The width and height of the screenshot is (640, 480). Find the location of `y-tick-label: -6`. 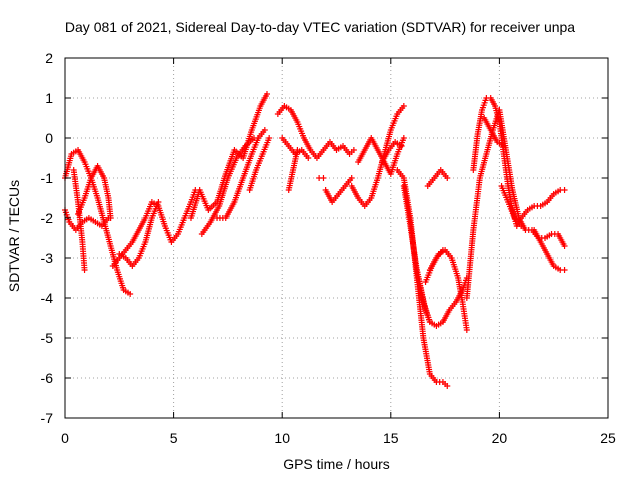

y-tick-label: -6 is located at coordinates (47, 378).